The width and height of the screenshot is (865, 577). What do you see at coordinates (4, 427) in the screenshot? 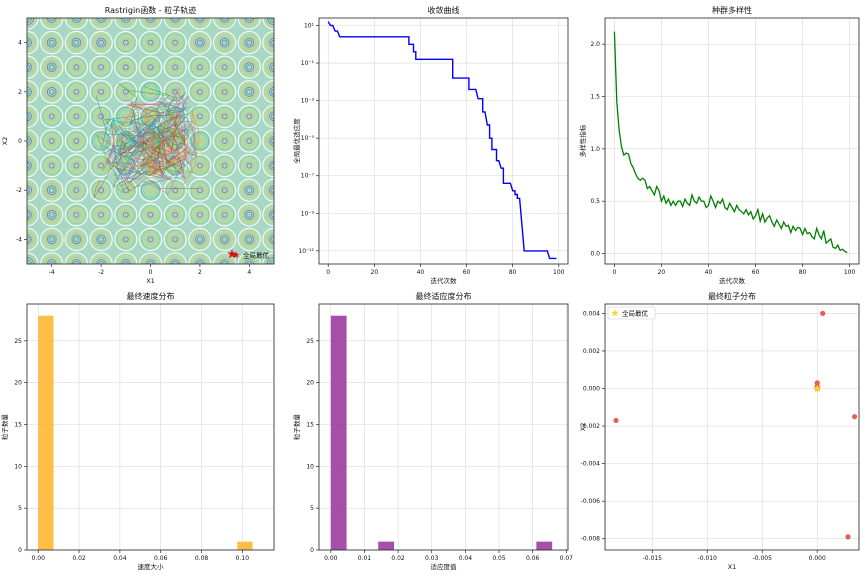
I see `y-axis-label: 粒子数量` at bounding box center [4, 427].